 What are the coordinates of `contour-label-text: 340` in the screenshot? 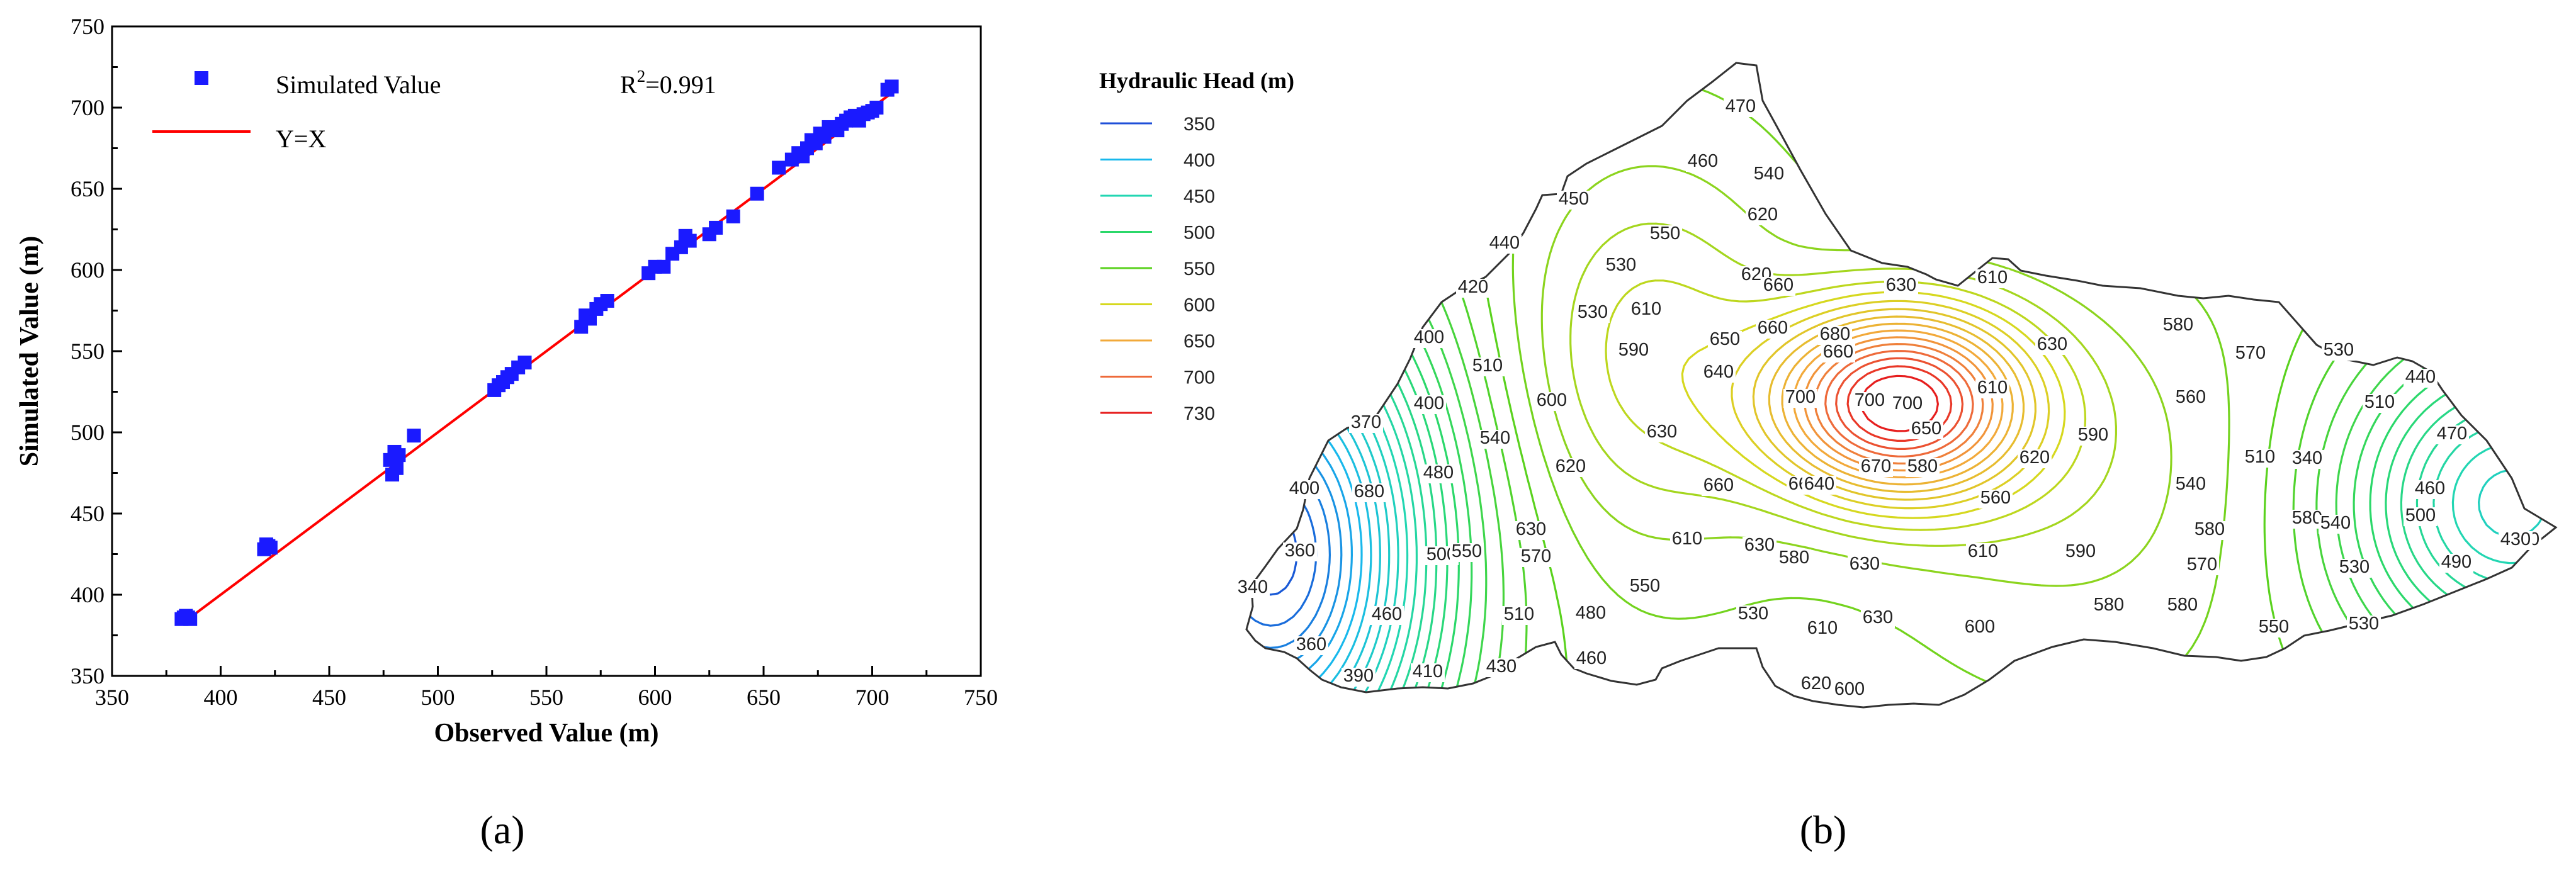 It's located at (2307, 458).